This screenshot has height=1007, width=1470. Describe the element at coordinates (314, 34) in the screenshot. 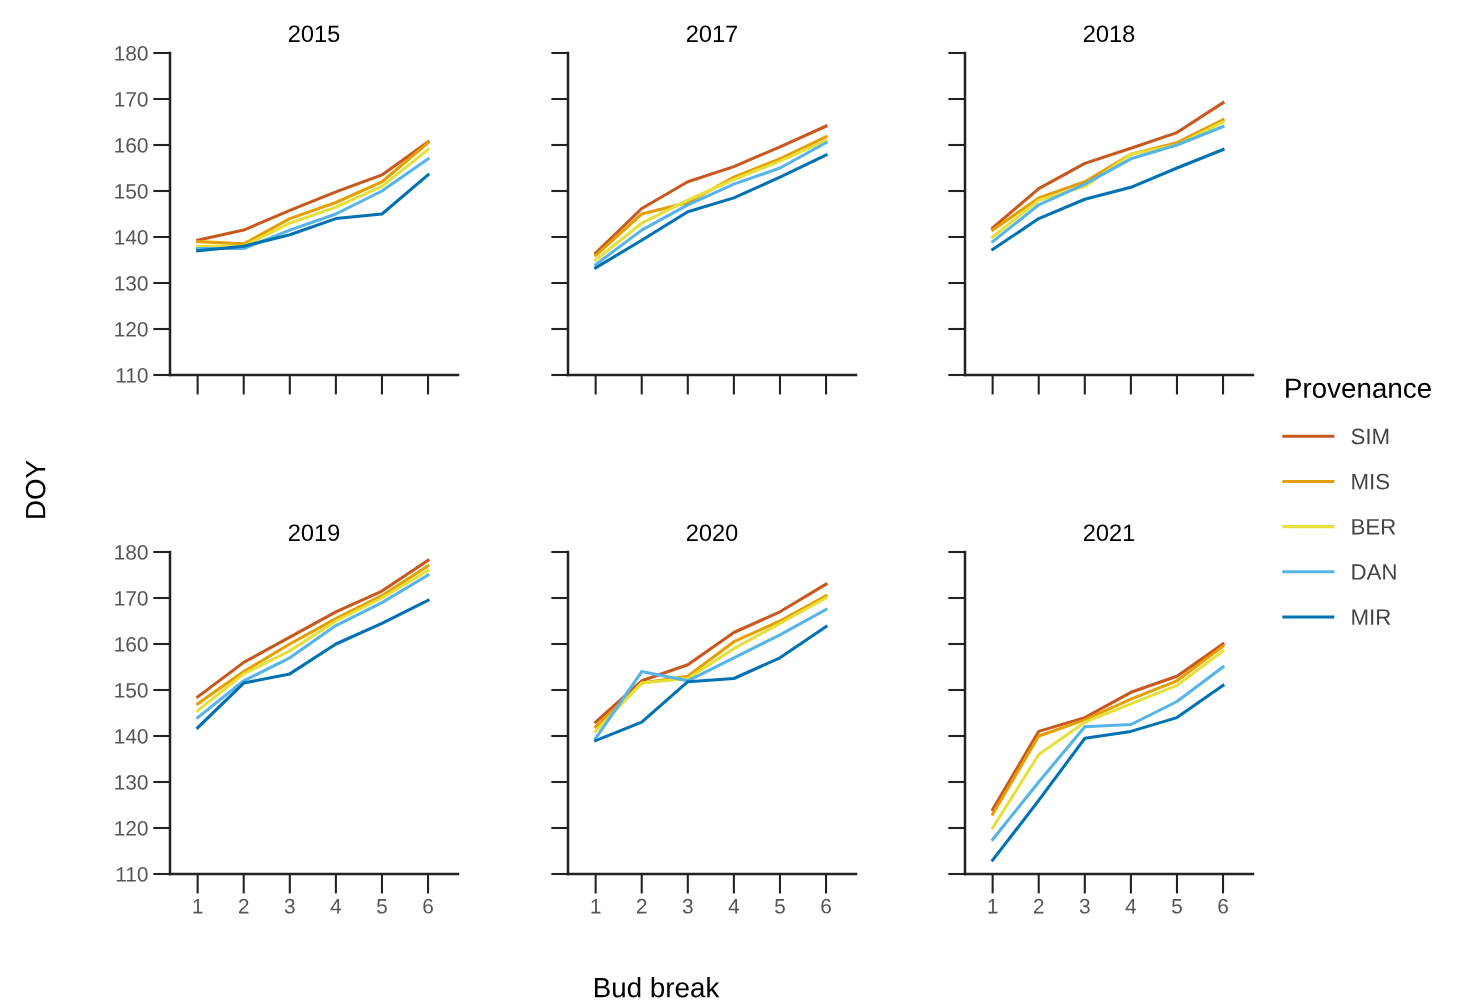

I see `chart-title: 2015` at that location.